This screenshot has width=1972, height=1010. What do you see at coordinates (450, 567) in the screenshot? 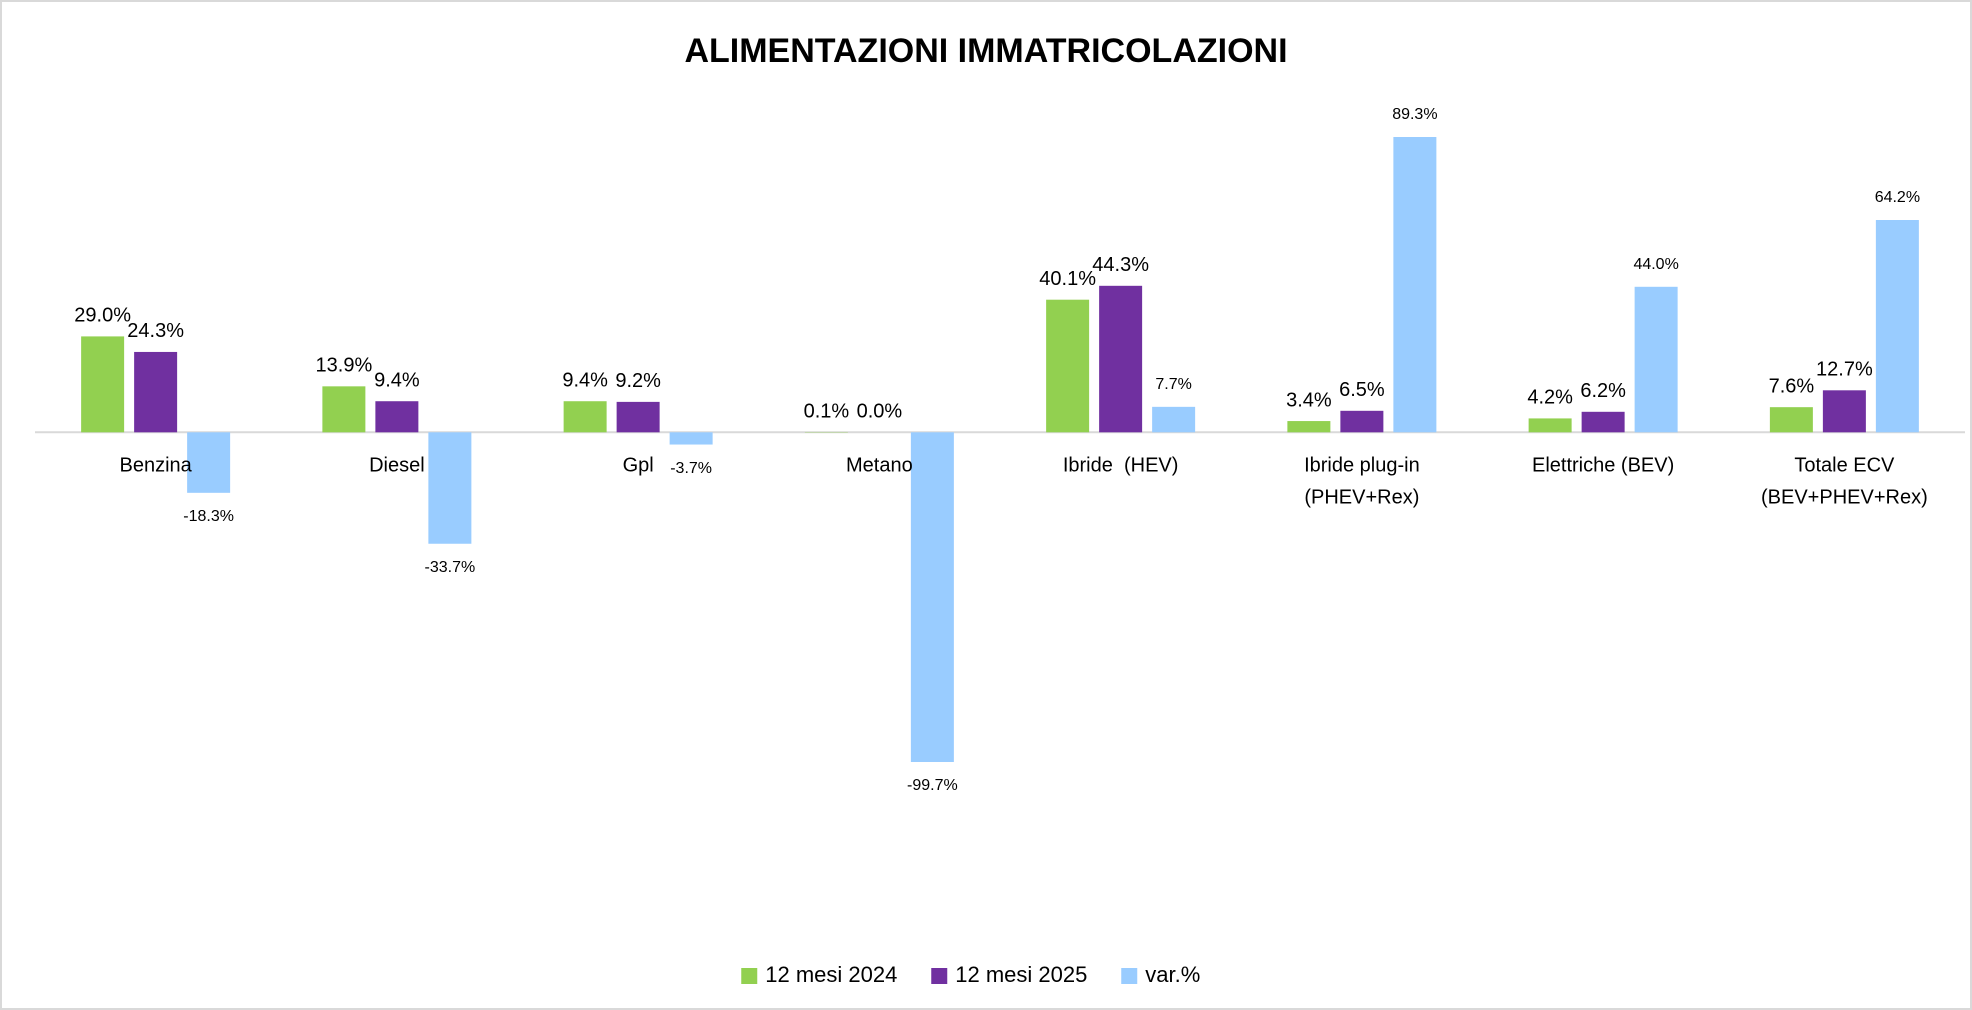
I see `data-label: -33.7%` at bounding box center [450, 567].